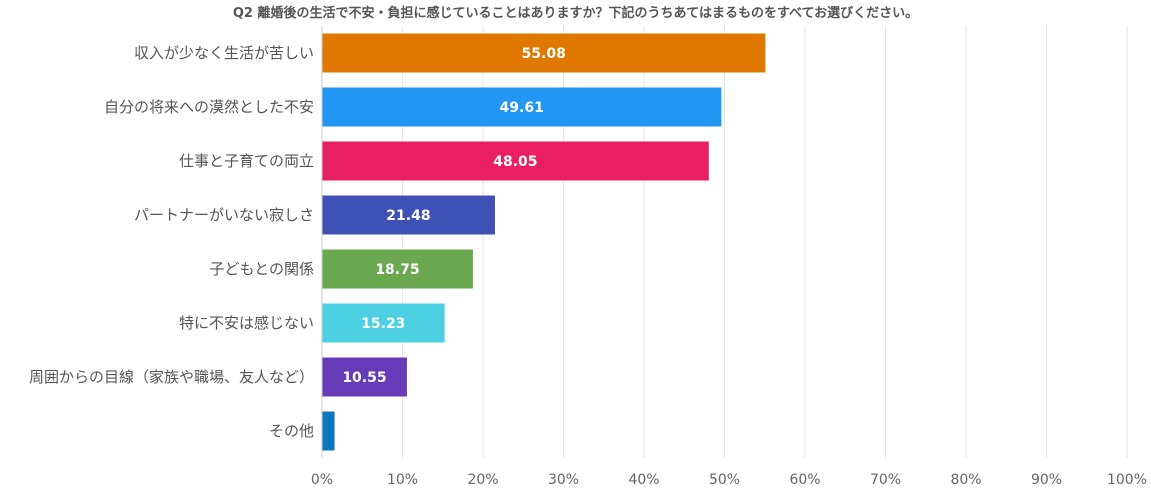 The height and width of the screenshot is (504, 1151). I want to click on x-tick-label: 90%, so click(1046, 480).